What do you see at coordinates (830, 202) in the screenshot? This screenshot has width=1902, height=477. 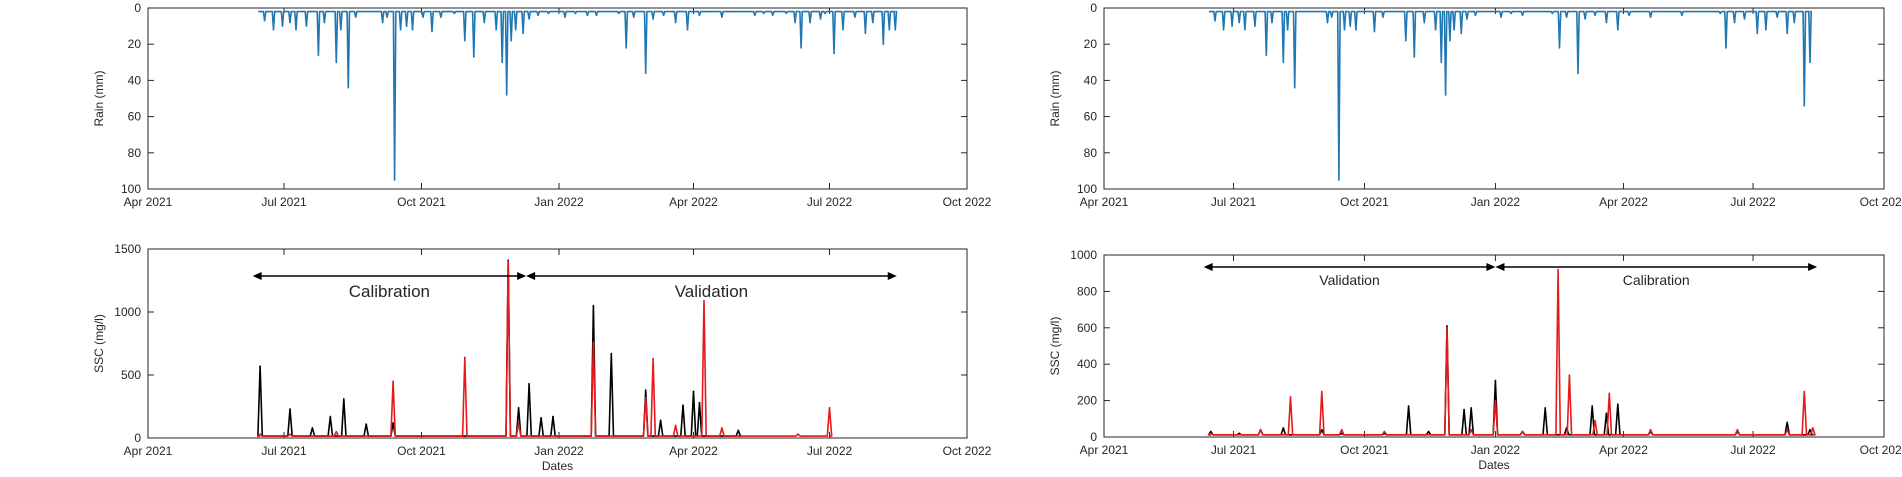 I see `x-tick-label: Jul 2022` at bounding box center [830, 202].